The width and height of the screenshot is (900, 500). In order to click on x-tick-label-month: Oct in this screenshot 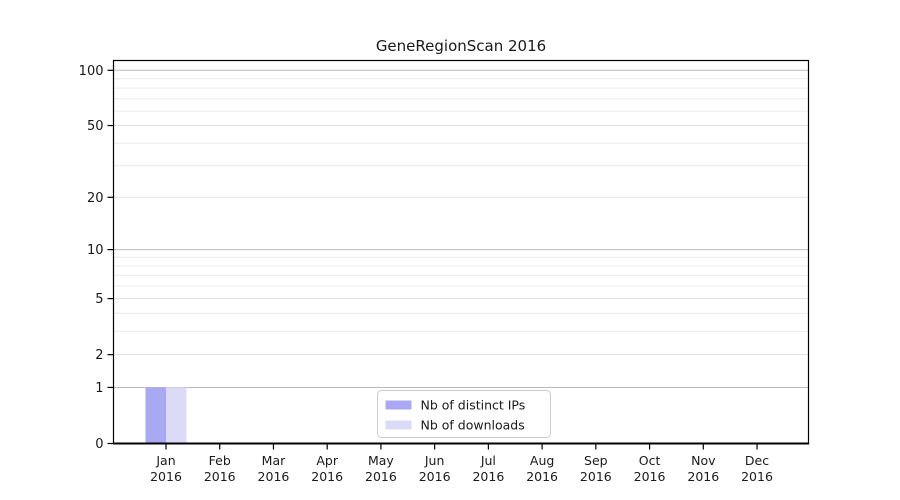, I will do `click(650, 460)`.